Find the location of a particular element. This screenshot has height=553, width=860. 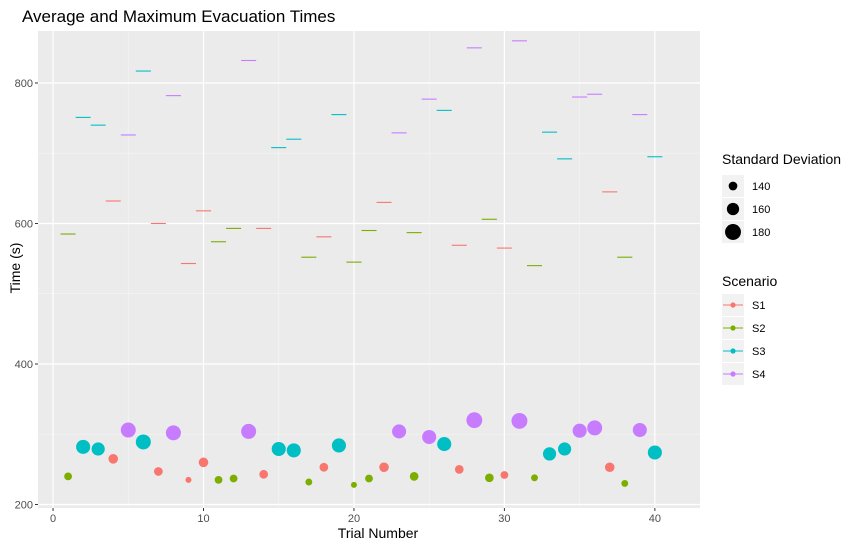

x-tick-label: 0 is located at coordinates (53, 519).